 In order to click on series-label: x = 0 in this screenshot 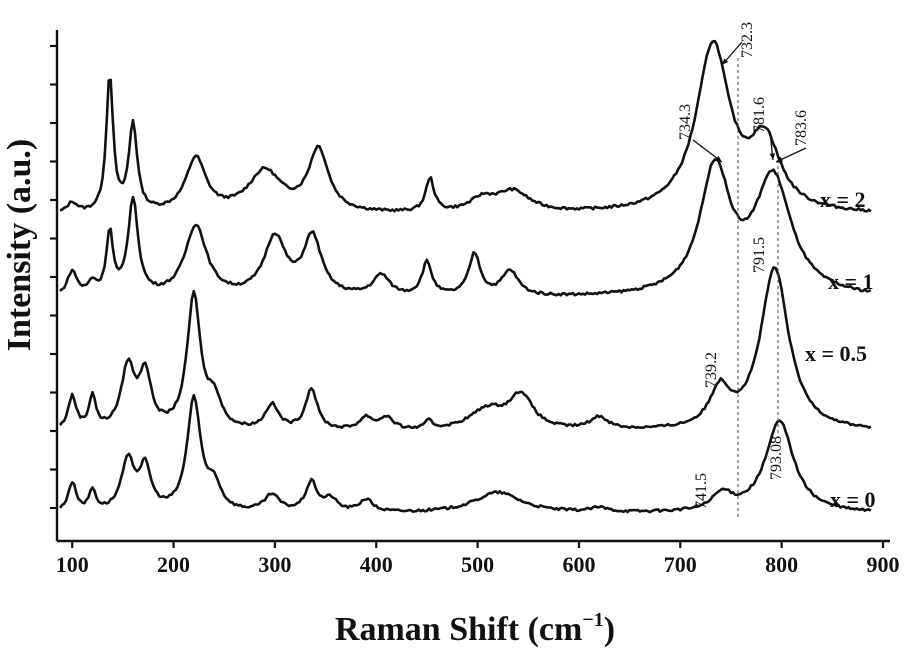, I will do `click(853, 499)`.